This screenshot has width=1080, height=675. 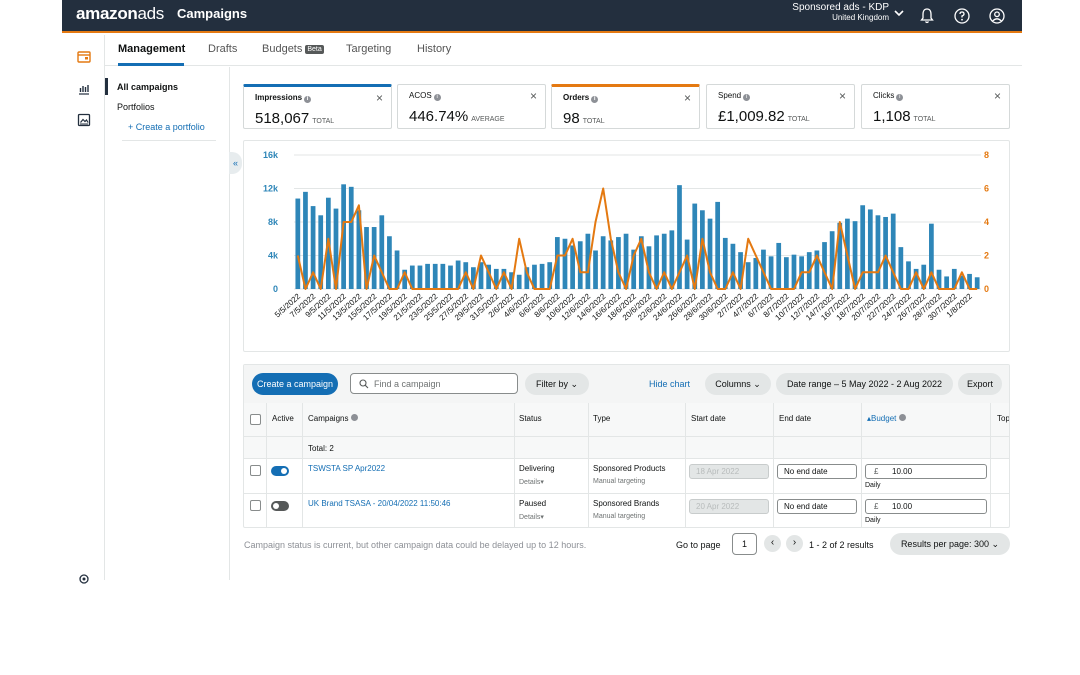 What do you see at coordinates (295, 384) in the screenshot?
I see `create-campaign-button: Create a campaign` at bounding box center [295, 384].